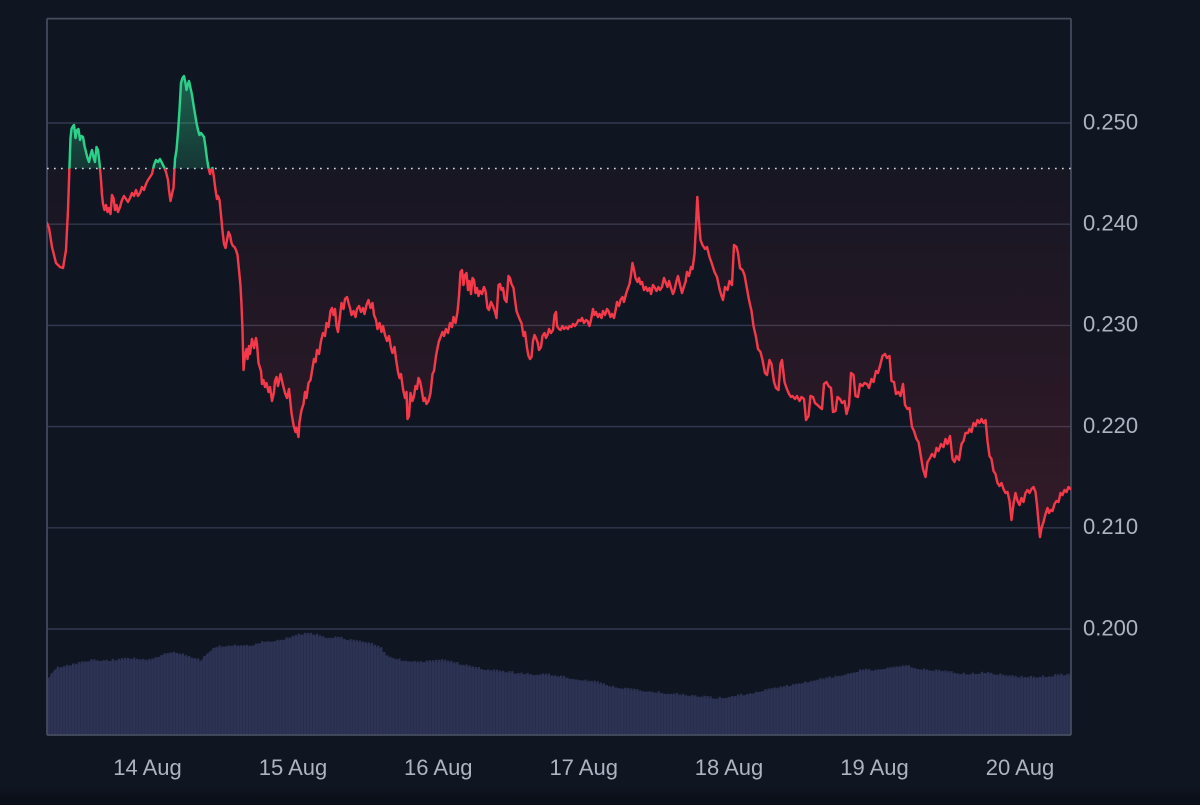 The width and height of the screenshot is (1200, 805). Describe the element at coordinates (1110, 425) in the screenshot. I see `svg-text: 0.220` at that location.